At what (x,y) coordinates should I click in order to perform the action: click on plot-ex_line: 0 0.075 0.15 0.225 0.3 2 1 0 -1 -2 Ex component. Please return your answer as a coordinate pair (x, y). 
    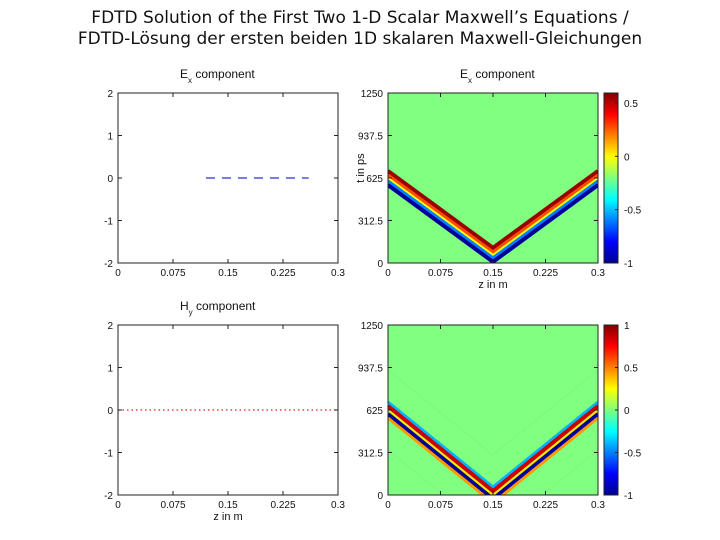
    Looking at the image, I should click on (224, 173).